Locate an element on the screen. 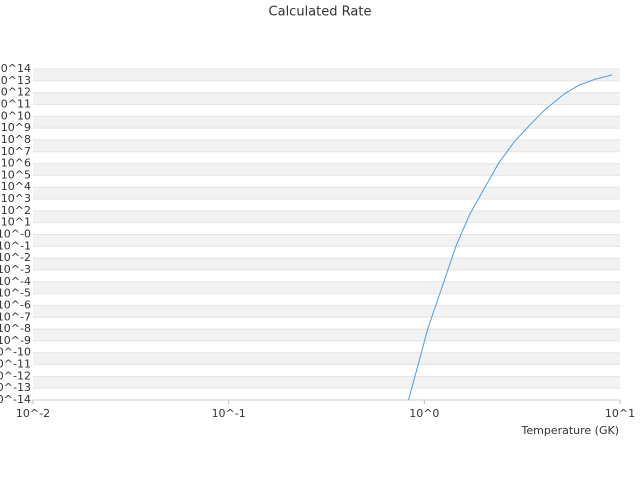  y-tick-label: 10^6 is located at coordinates (16, 163).